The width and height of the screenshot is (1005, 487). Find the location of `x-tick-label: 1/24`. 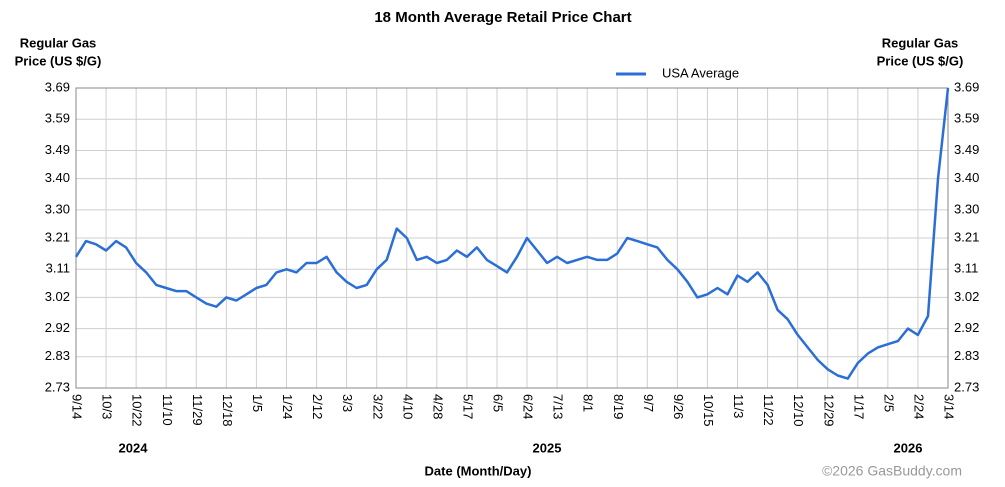

x-tick-label: 1/24 is located at coordinates (287, 406).